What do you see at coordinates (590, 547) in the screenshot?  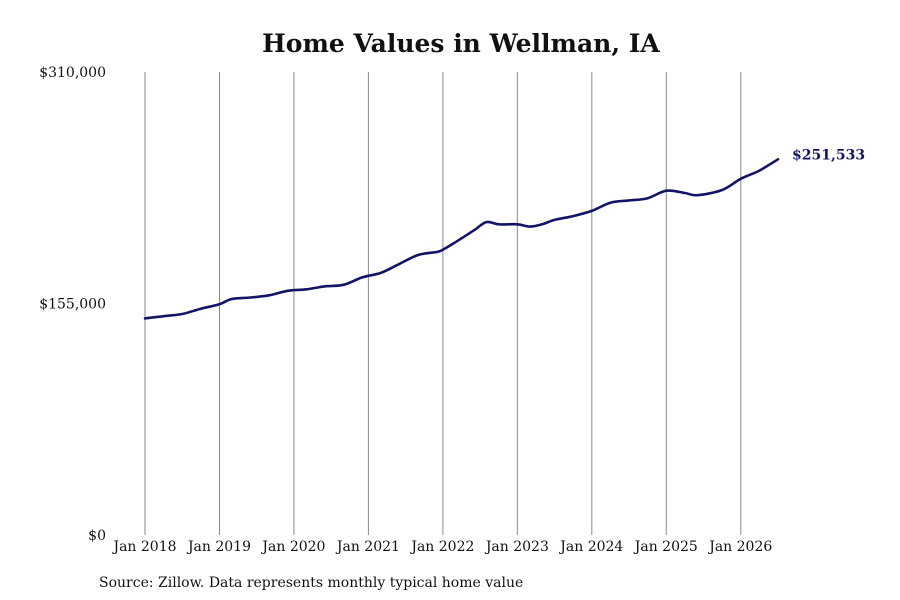 I see `x-tick-label: Jan 2024` at bounding box center [590, 547].